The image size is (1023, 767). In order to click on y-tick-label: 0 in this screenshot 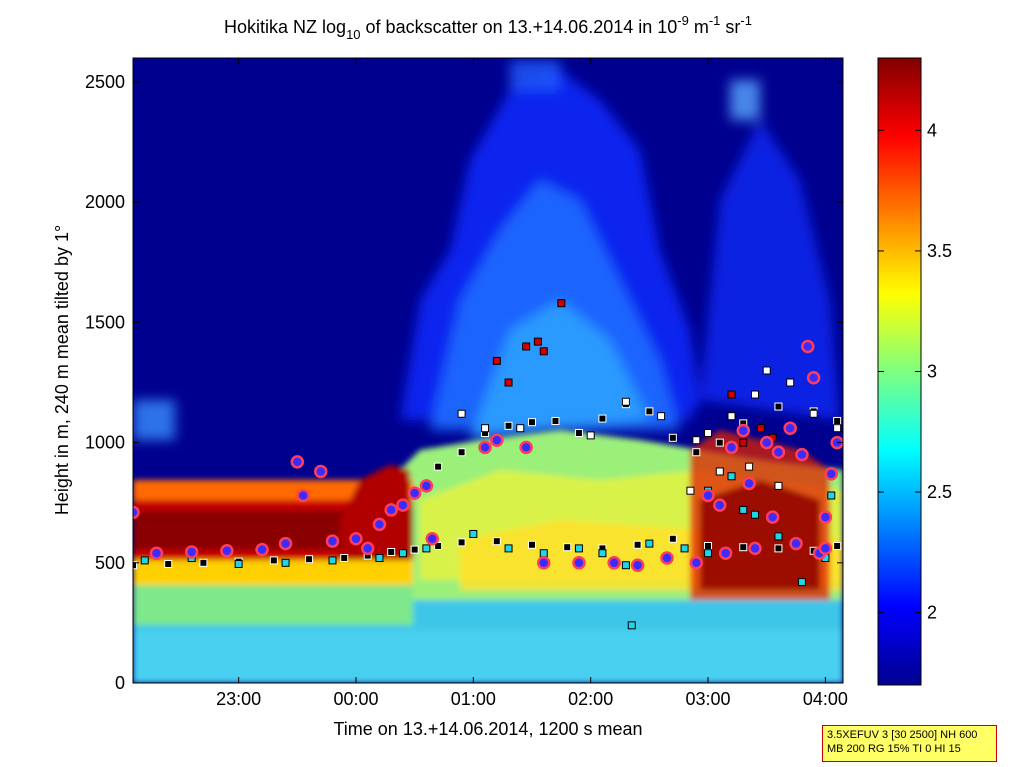, I will do `click(120, 683)`.